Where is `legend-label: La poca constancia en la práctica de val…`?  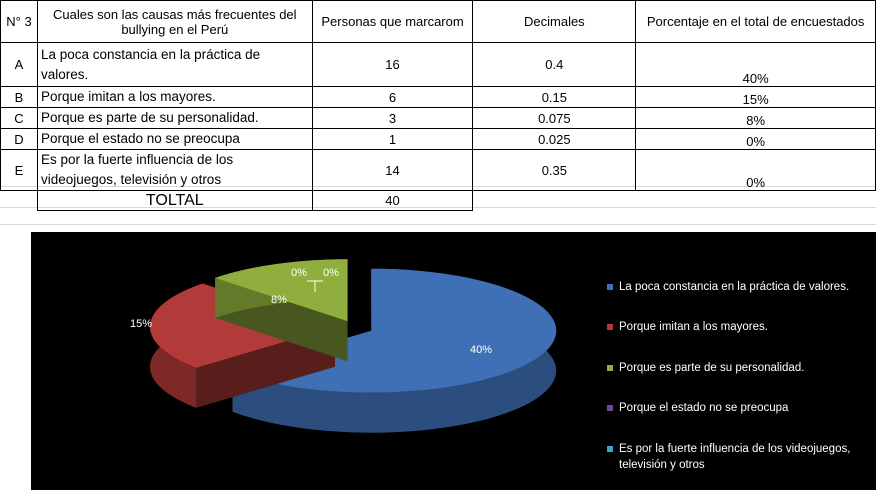 legend-label: La poca constancia en la práctica de val… is located at coordinates (734, 287).